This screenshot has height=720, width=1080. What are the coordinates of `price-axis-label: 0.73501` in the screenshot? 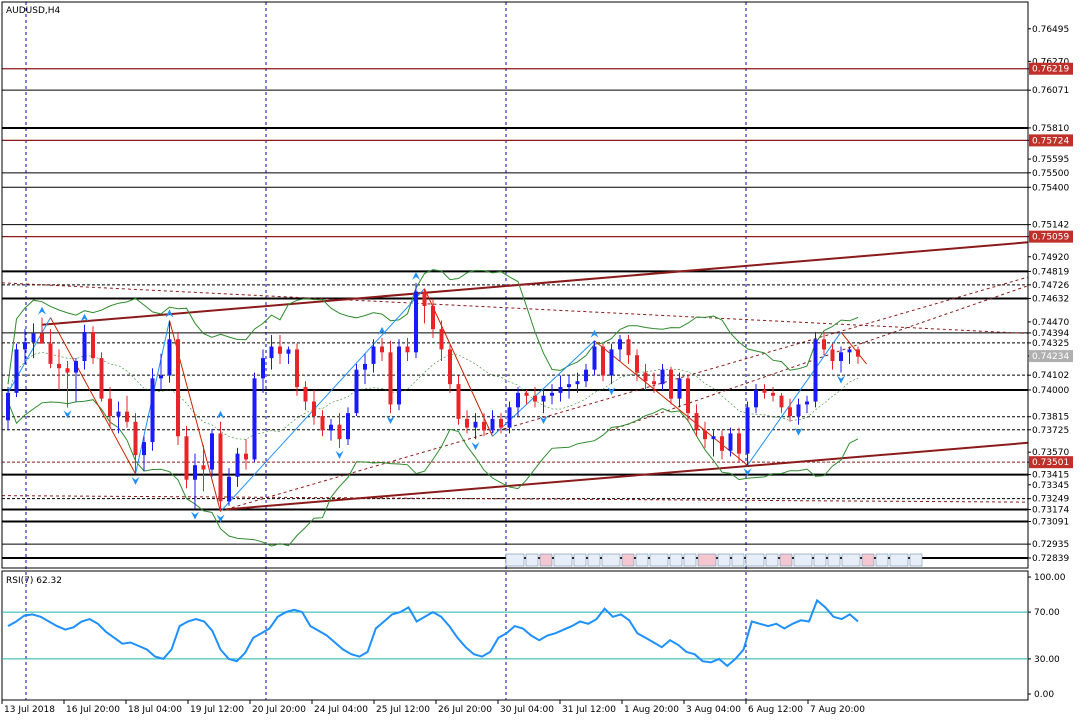 It's located at (1050, 463).